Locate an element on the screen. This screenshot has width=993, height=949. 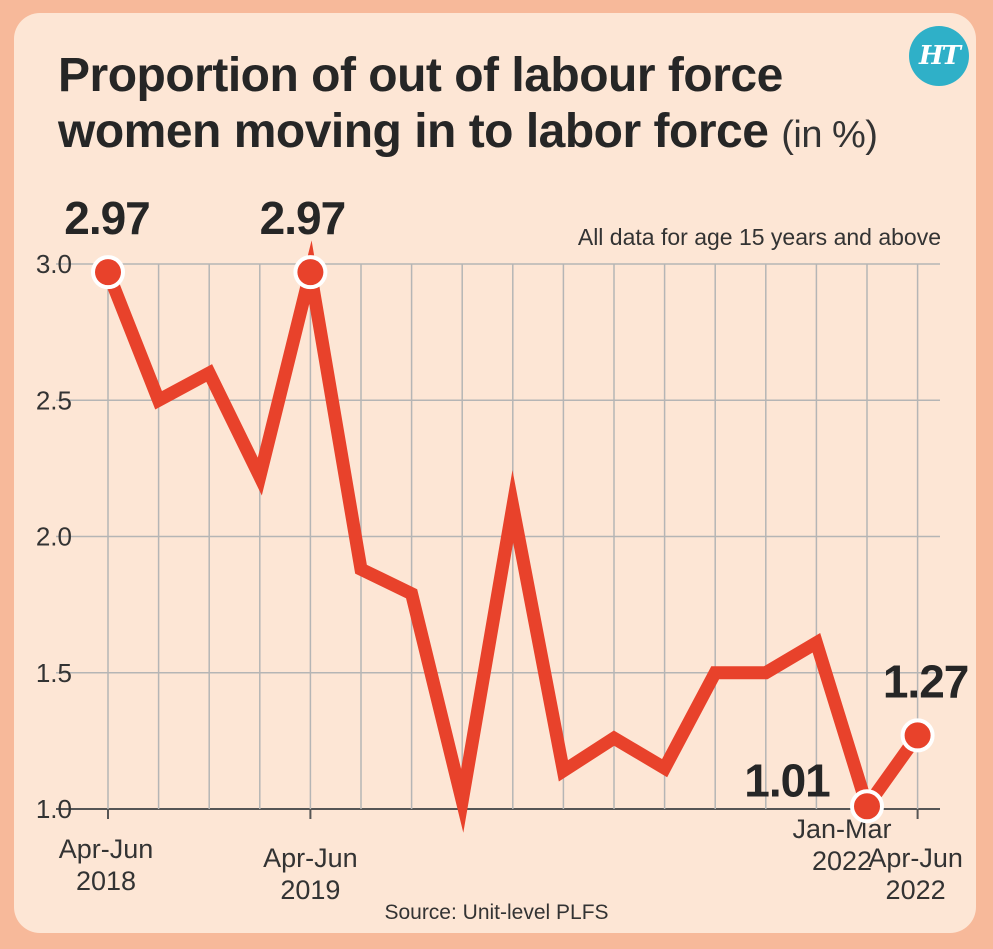
x-tick-label: 2019 is located at coordinates (310, 890).